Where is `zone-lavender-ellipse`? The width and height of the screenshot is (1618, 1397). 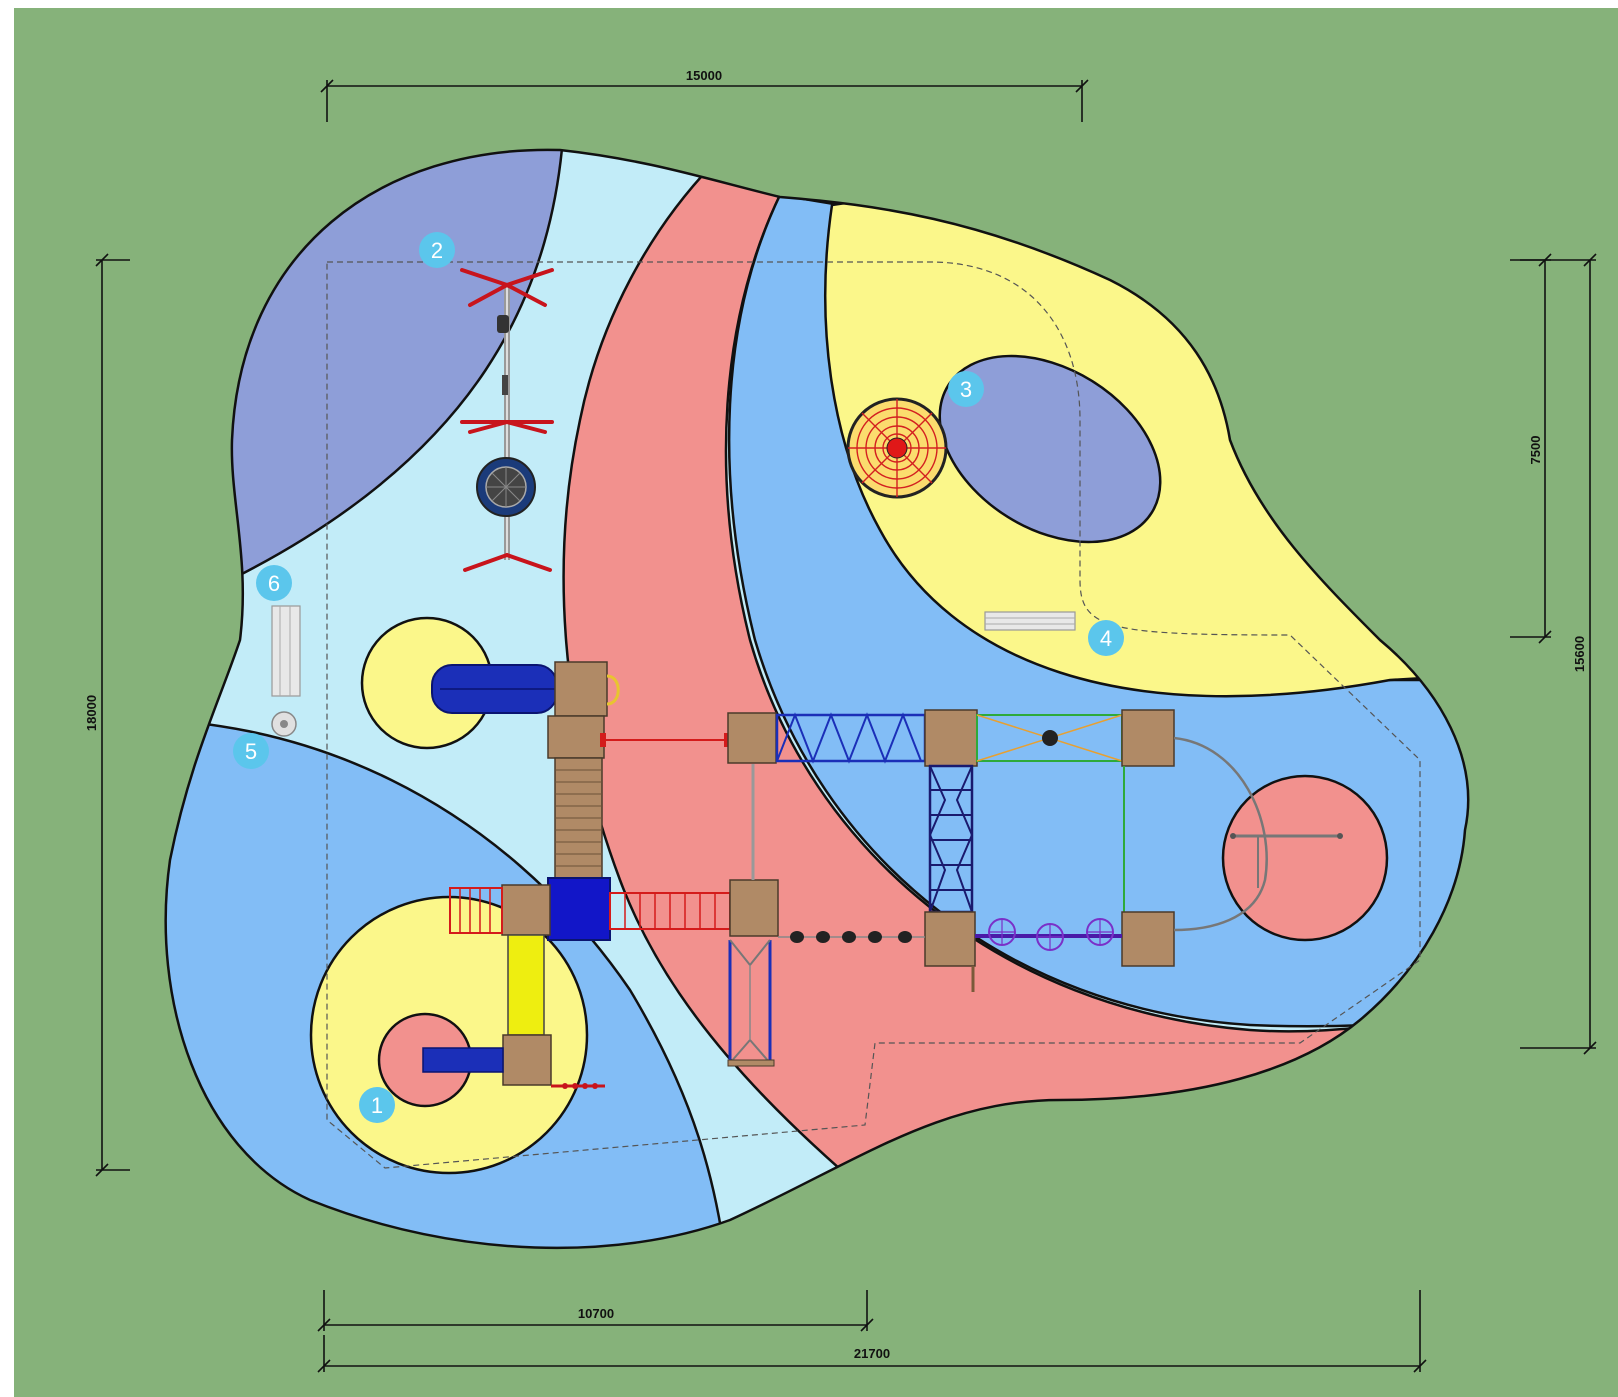
zone-lavender-ellipse is located at coordinates (1050, 449).